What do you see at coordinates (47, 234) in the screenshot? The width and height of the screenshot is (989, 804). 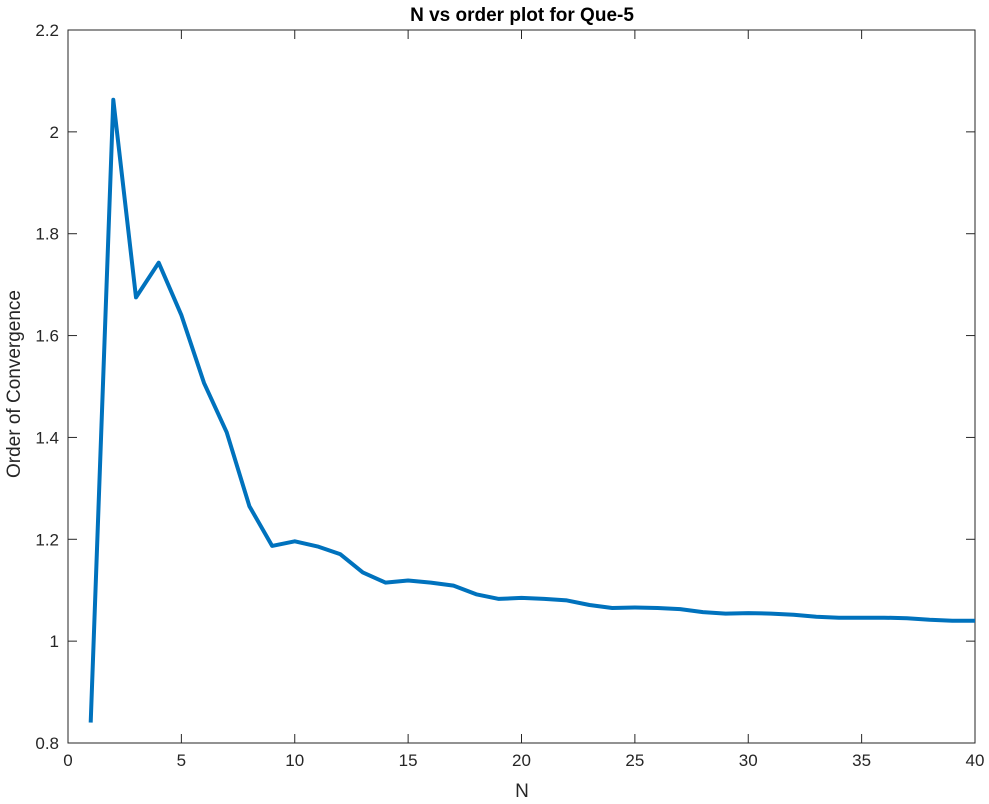 I see `y-tick-label: 1.8` at bounding box center [47, 234].